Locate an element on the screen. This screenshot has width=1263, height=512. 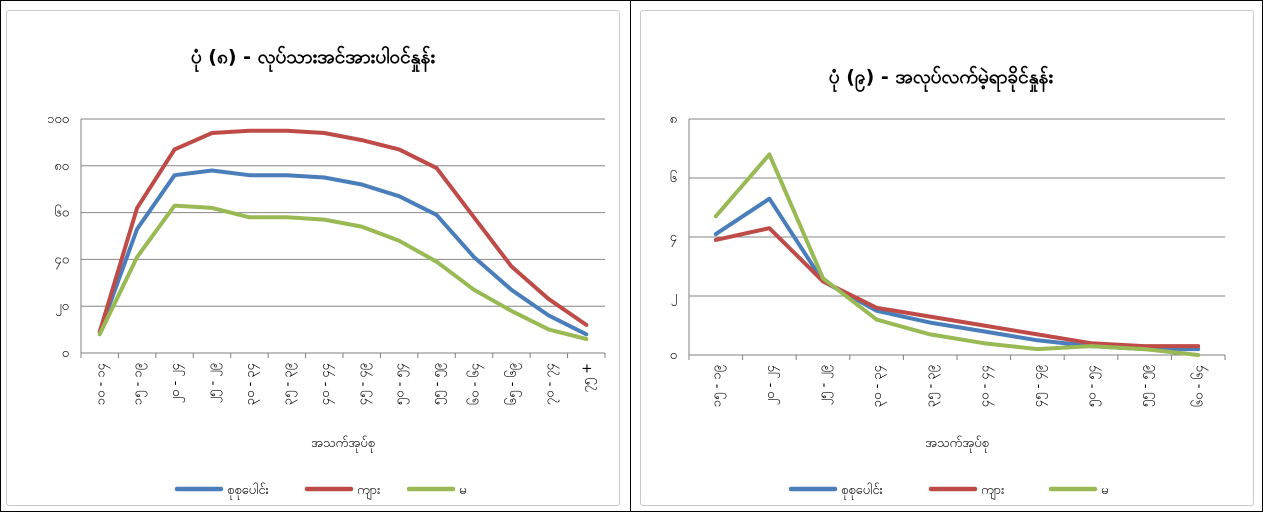
page-divider is located at coordinates (630, 256).